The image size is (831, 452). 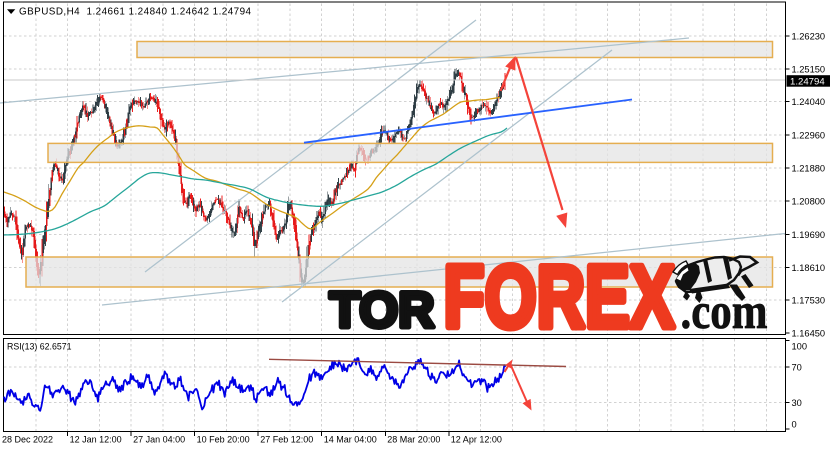 What do you see at coordinates (223, 440) in the screenshot?
I see `svg-text: 10 Feb 20:00` at bounding box center [223, 440].